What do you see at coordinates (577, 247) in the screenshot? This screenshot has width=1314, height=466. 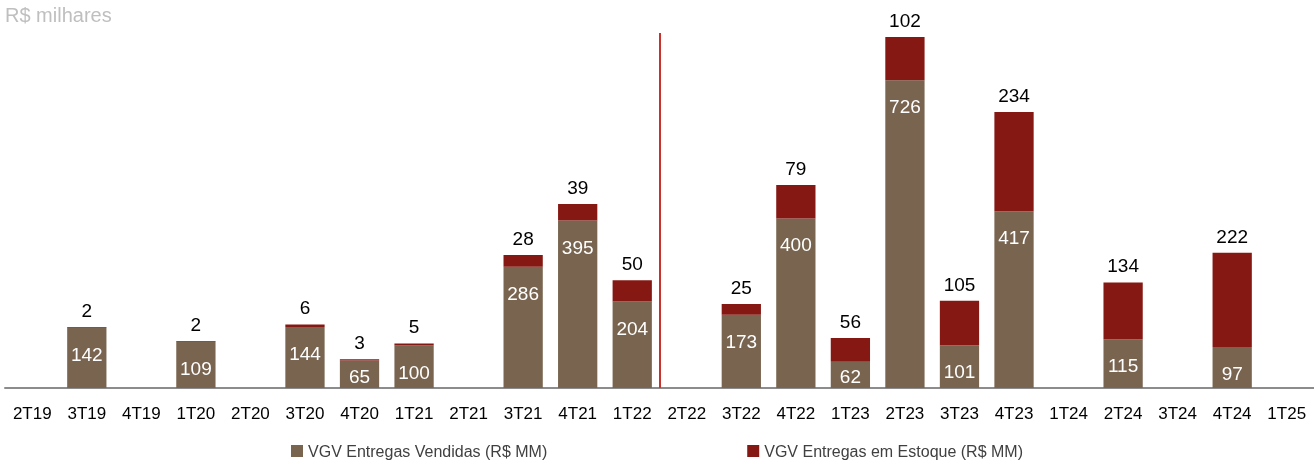 I see `data-label: 395` at bounding box center [577, 247].